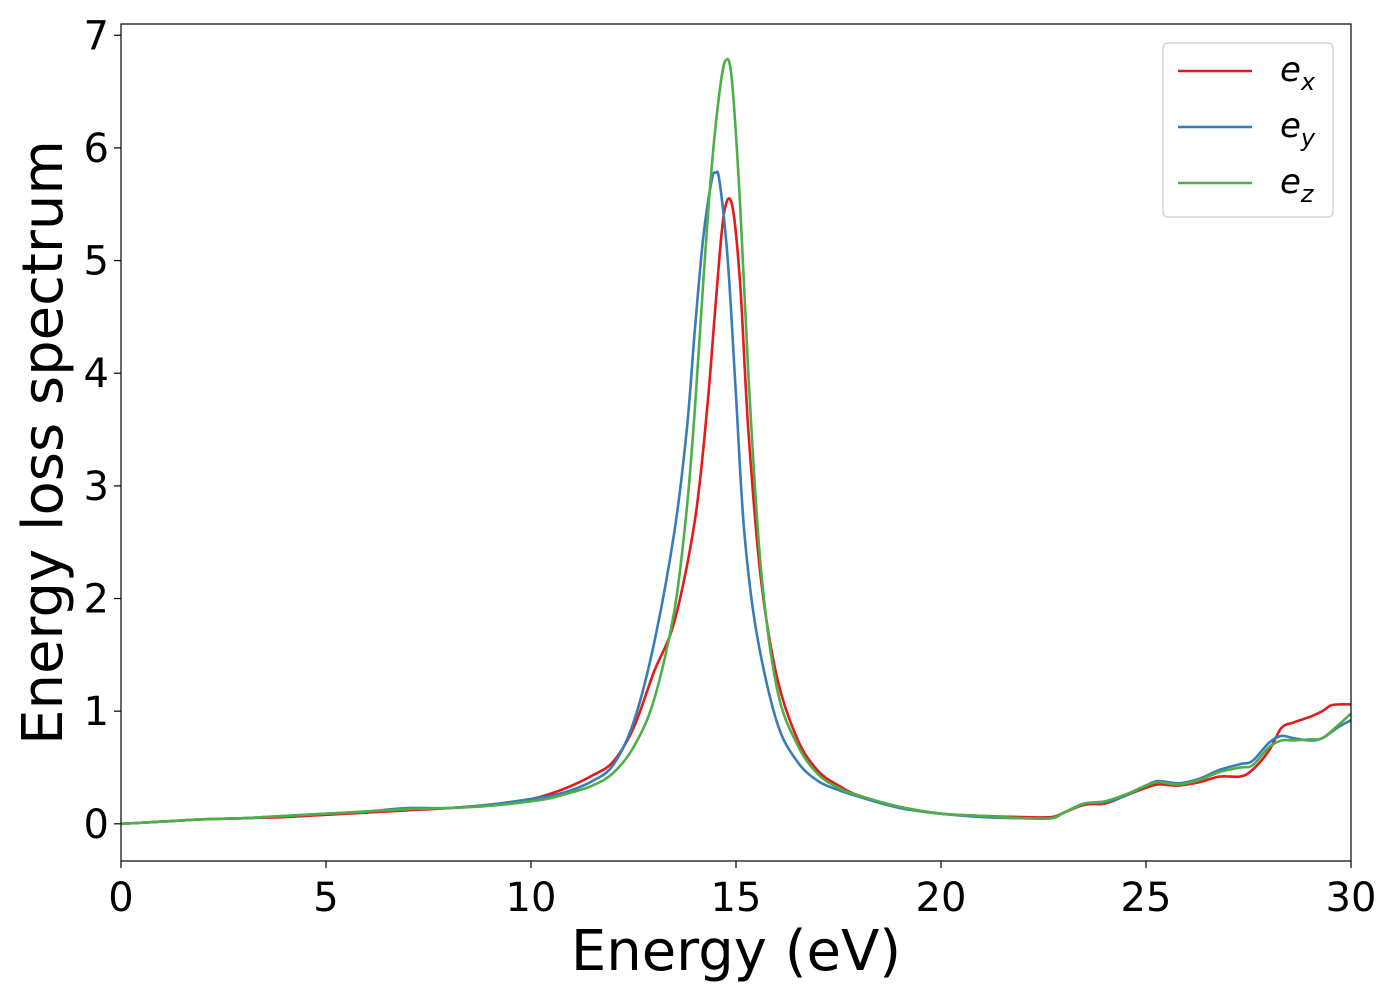 This screenshot has width=1400, height=1000. I want to click on x-tick-label: 5, so click(325, 898).